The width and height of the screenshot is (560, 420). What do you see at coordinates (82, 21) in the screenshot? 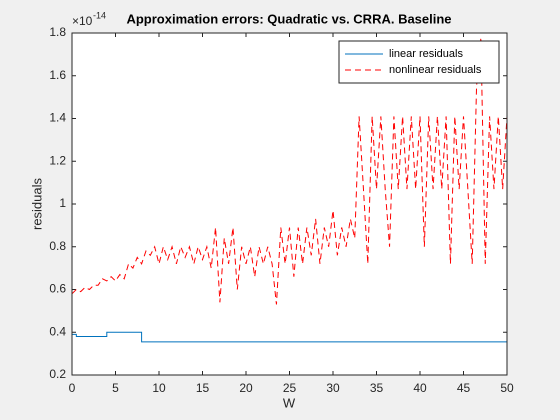
I see `exponent-base: ×10` at bounding box center [82, 21].